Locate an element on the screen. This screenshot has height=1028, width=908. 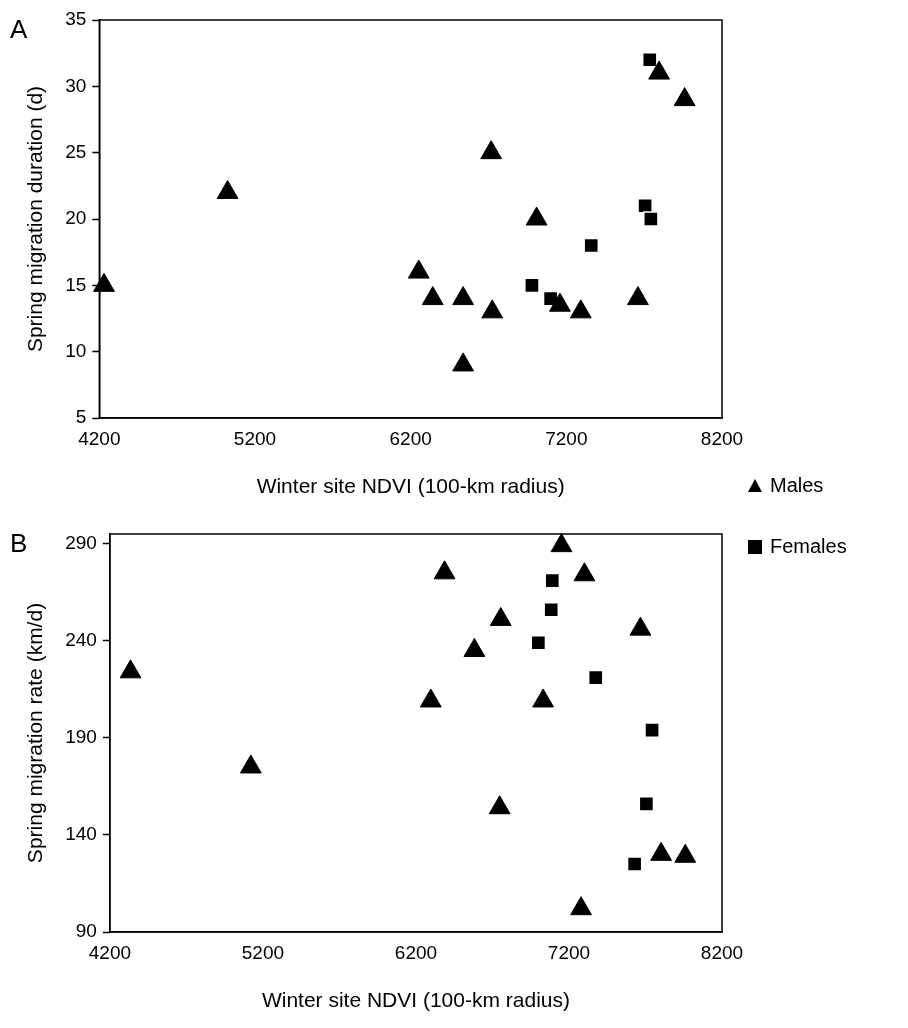
y-tick-label: 15 is located at coordinates (76, 284).